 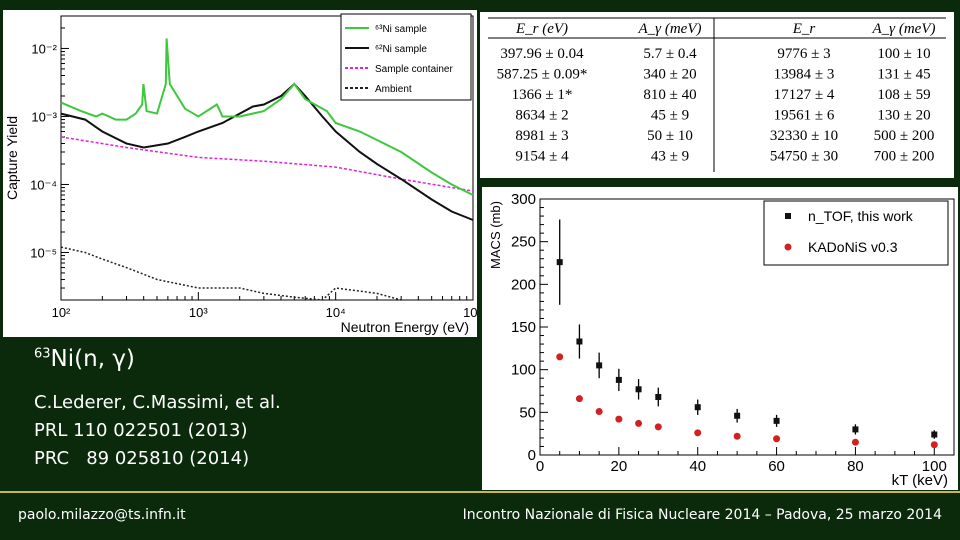 What do you see at coordinates (920, 480) in the screenshot?
I see `x-axis-label: kT (keV)` at bounding box center [920, 480].